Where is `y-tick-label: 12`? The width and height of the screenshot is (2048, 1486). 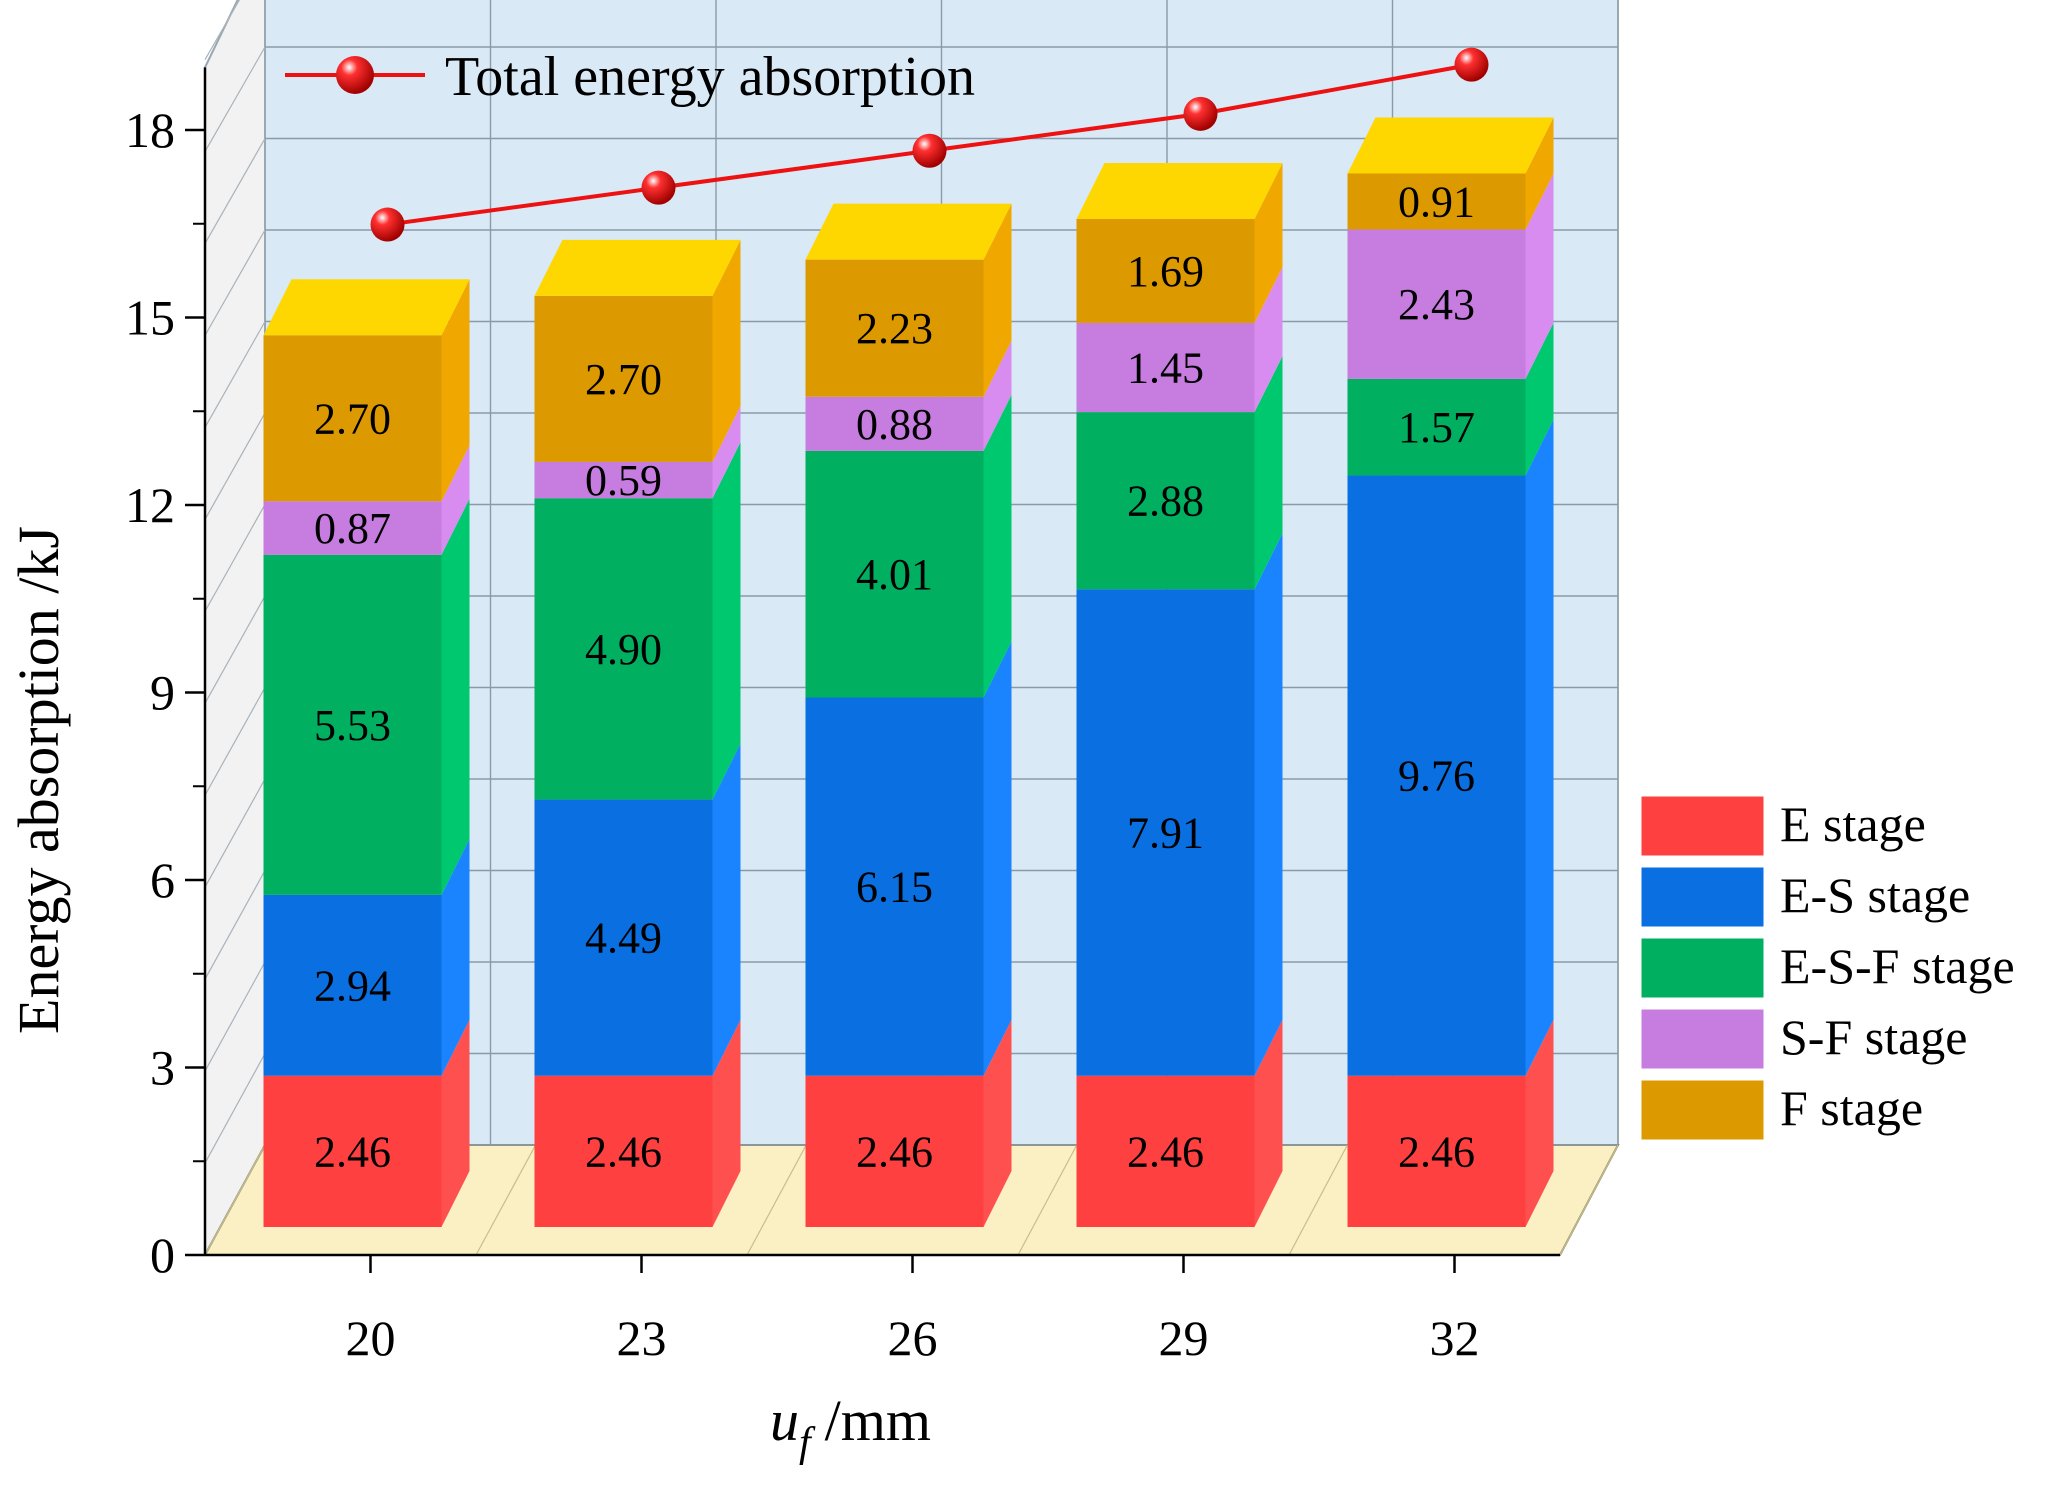 y-tick-label: 12 is located at coordinates (150, 505).